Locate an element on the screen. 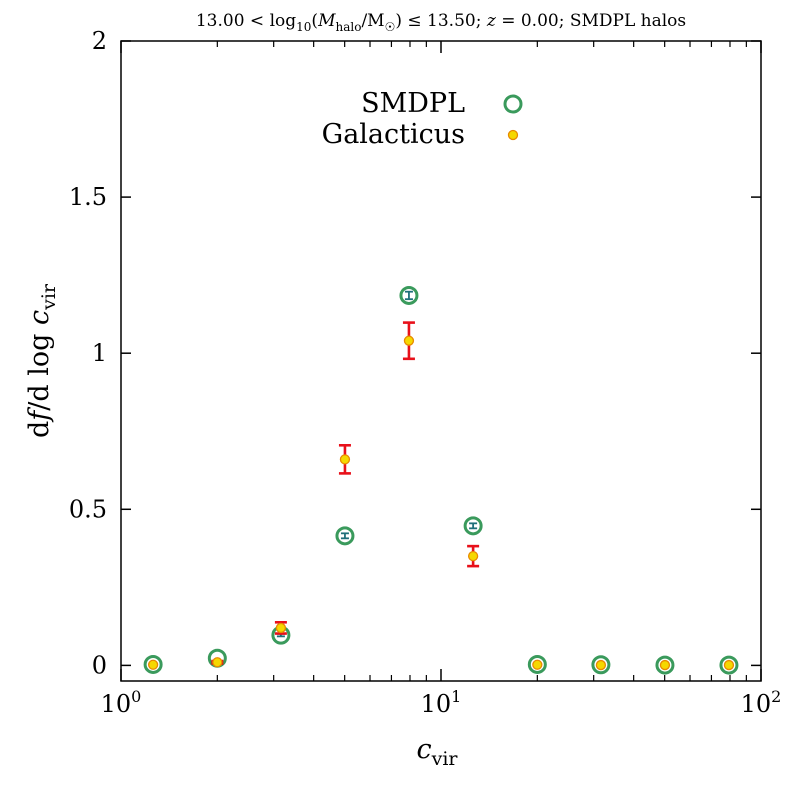  y-tick-label-4: 2 is located at coordinates (99, 41).